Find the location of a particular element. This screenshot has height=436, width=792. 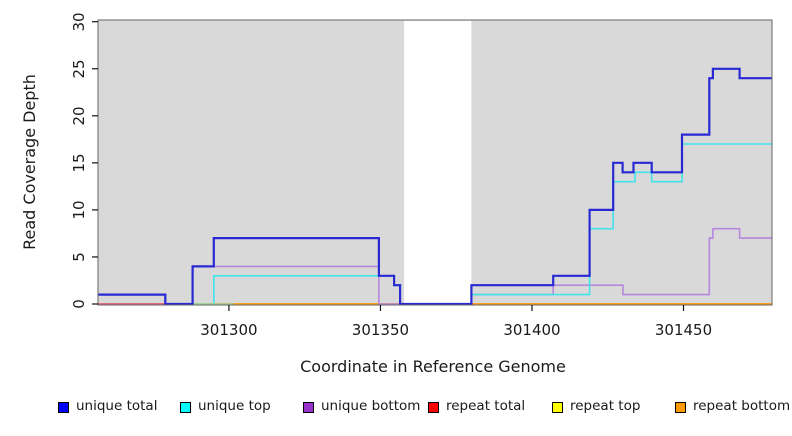

legend-label: unique bottom is located at coordinates (371, 406).